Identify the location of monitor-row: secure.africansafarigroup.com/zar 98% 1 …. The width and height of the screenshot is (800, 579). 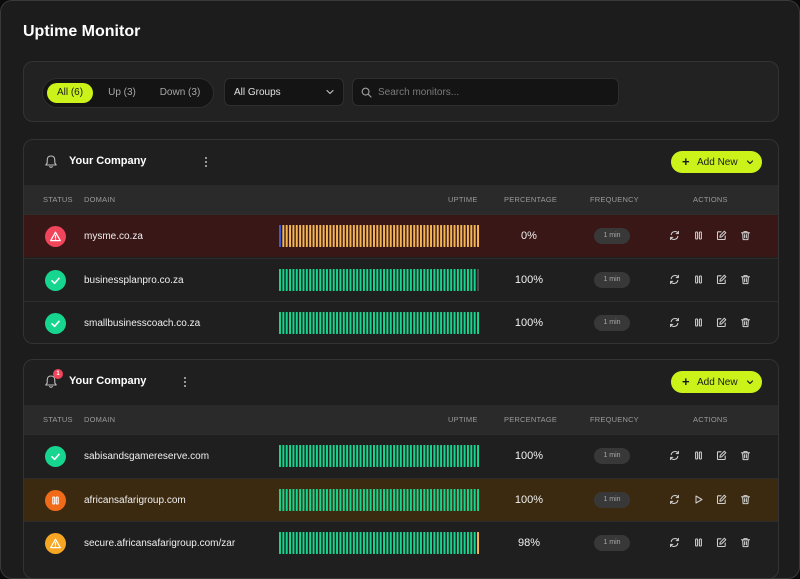
(401, 542).